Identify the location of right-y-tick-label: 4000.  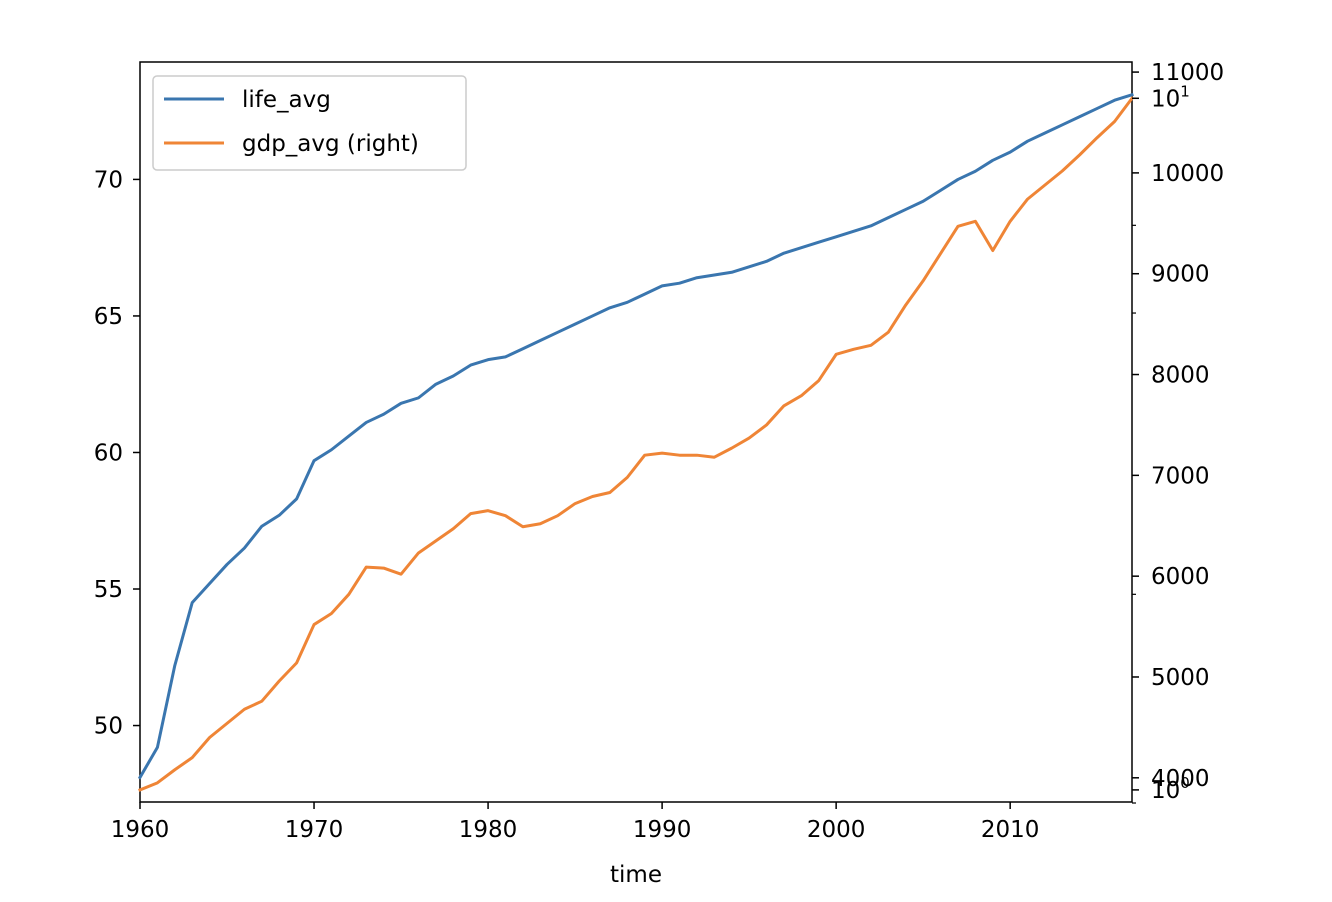
(1180, 779).